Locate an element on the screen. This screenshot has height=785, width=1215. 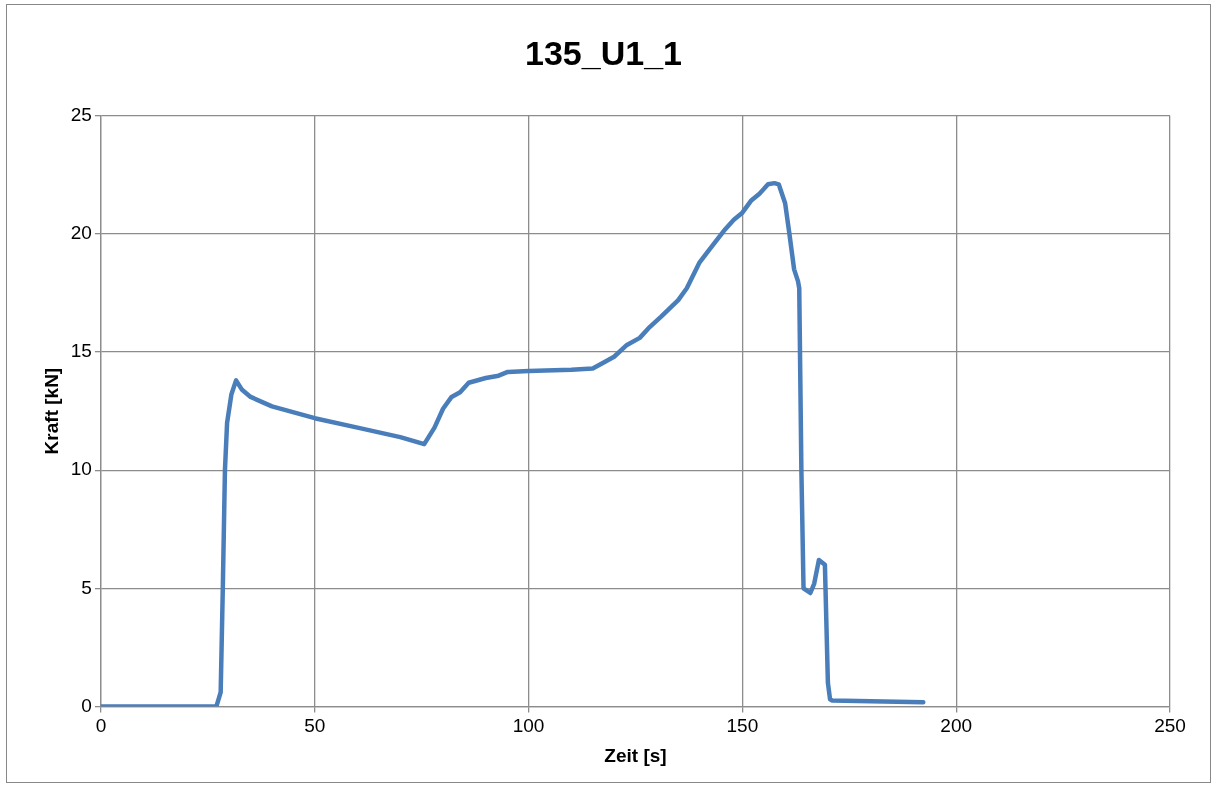
x-tick-label: 250 is located at coordinates (1170, 726).